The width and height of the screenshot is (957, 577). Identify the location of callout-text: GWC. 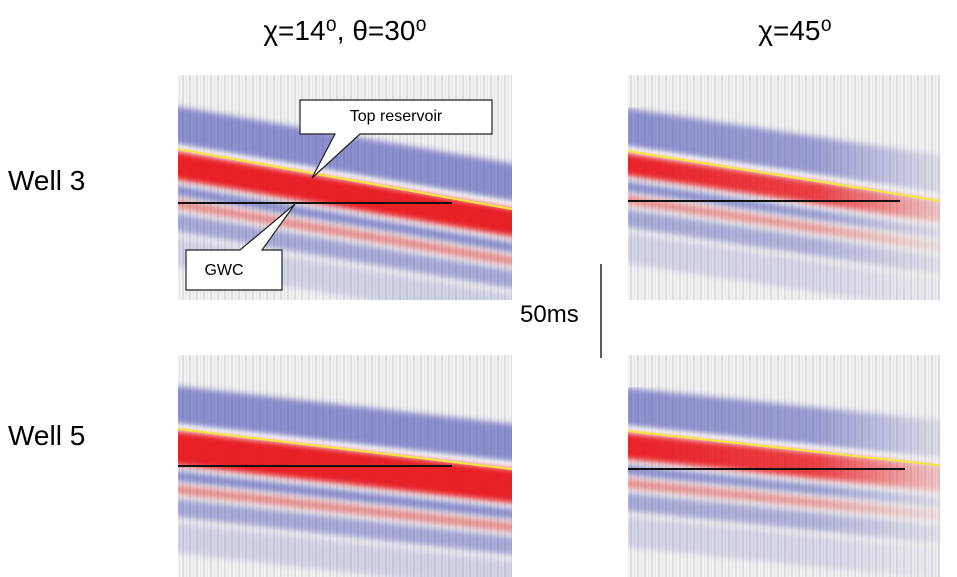
(223, 270).